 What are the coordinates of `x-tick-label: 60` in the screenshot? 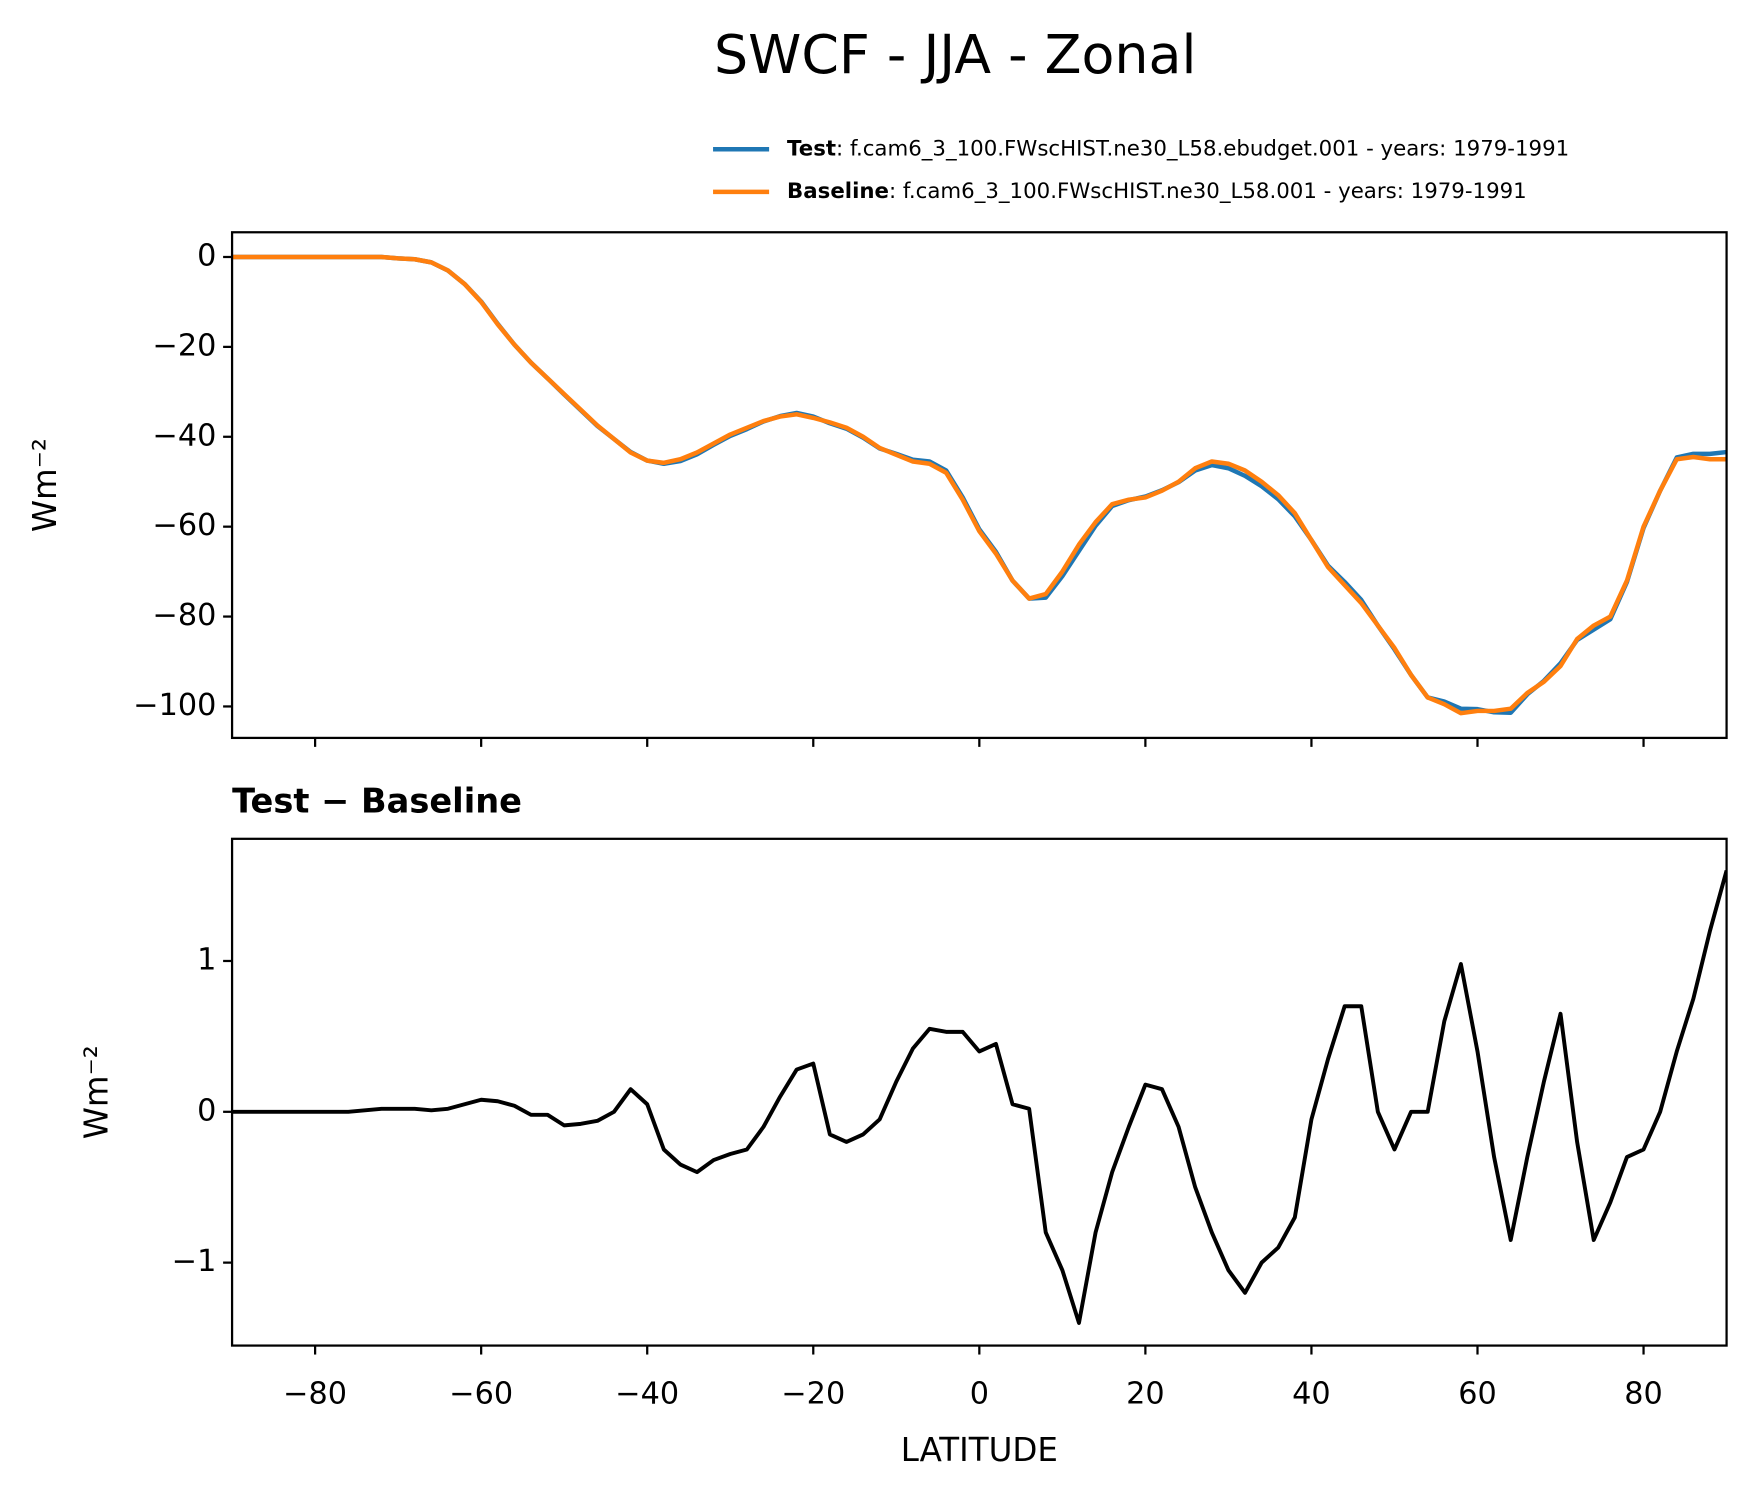 It's located at (1477, 1393).